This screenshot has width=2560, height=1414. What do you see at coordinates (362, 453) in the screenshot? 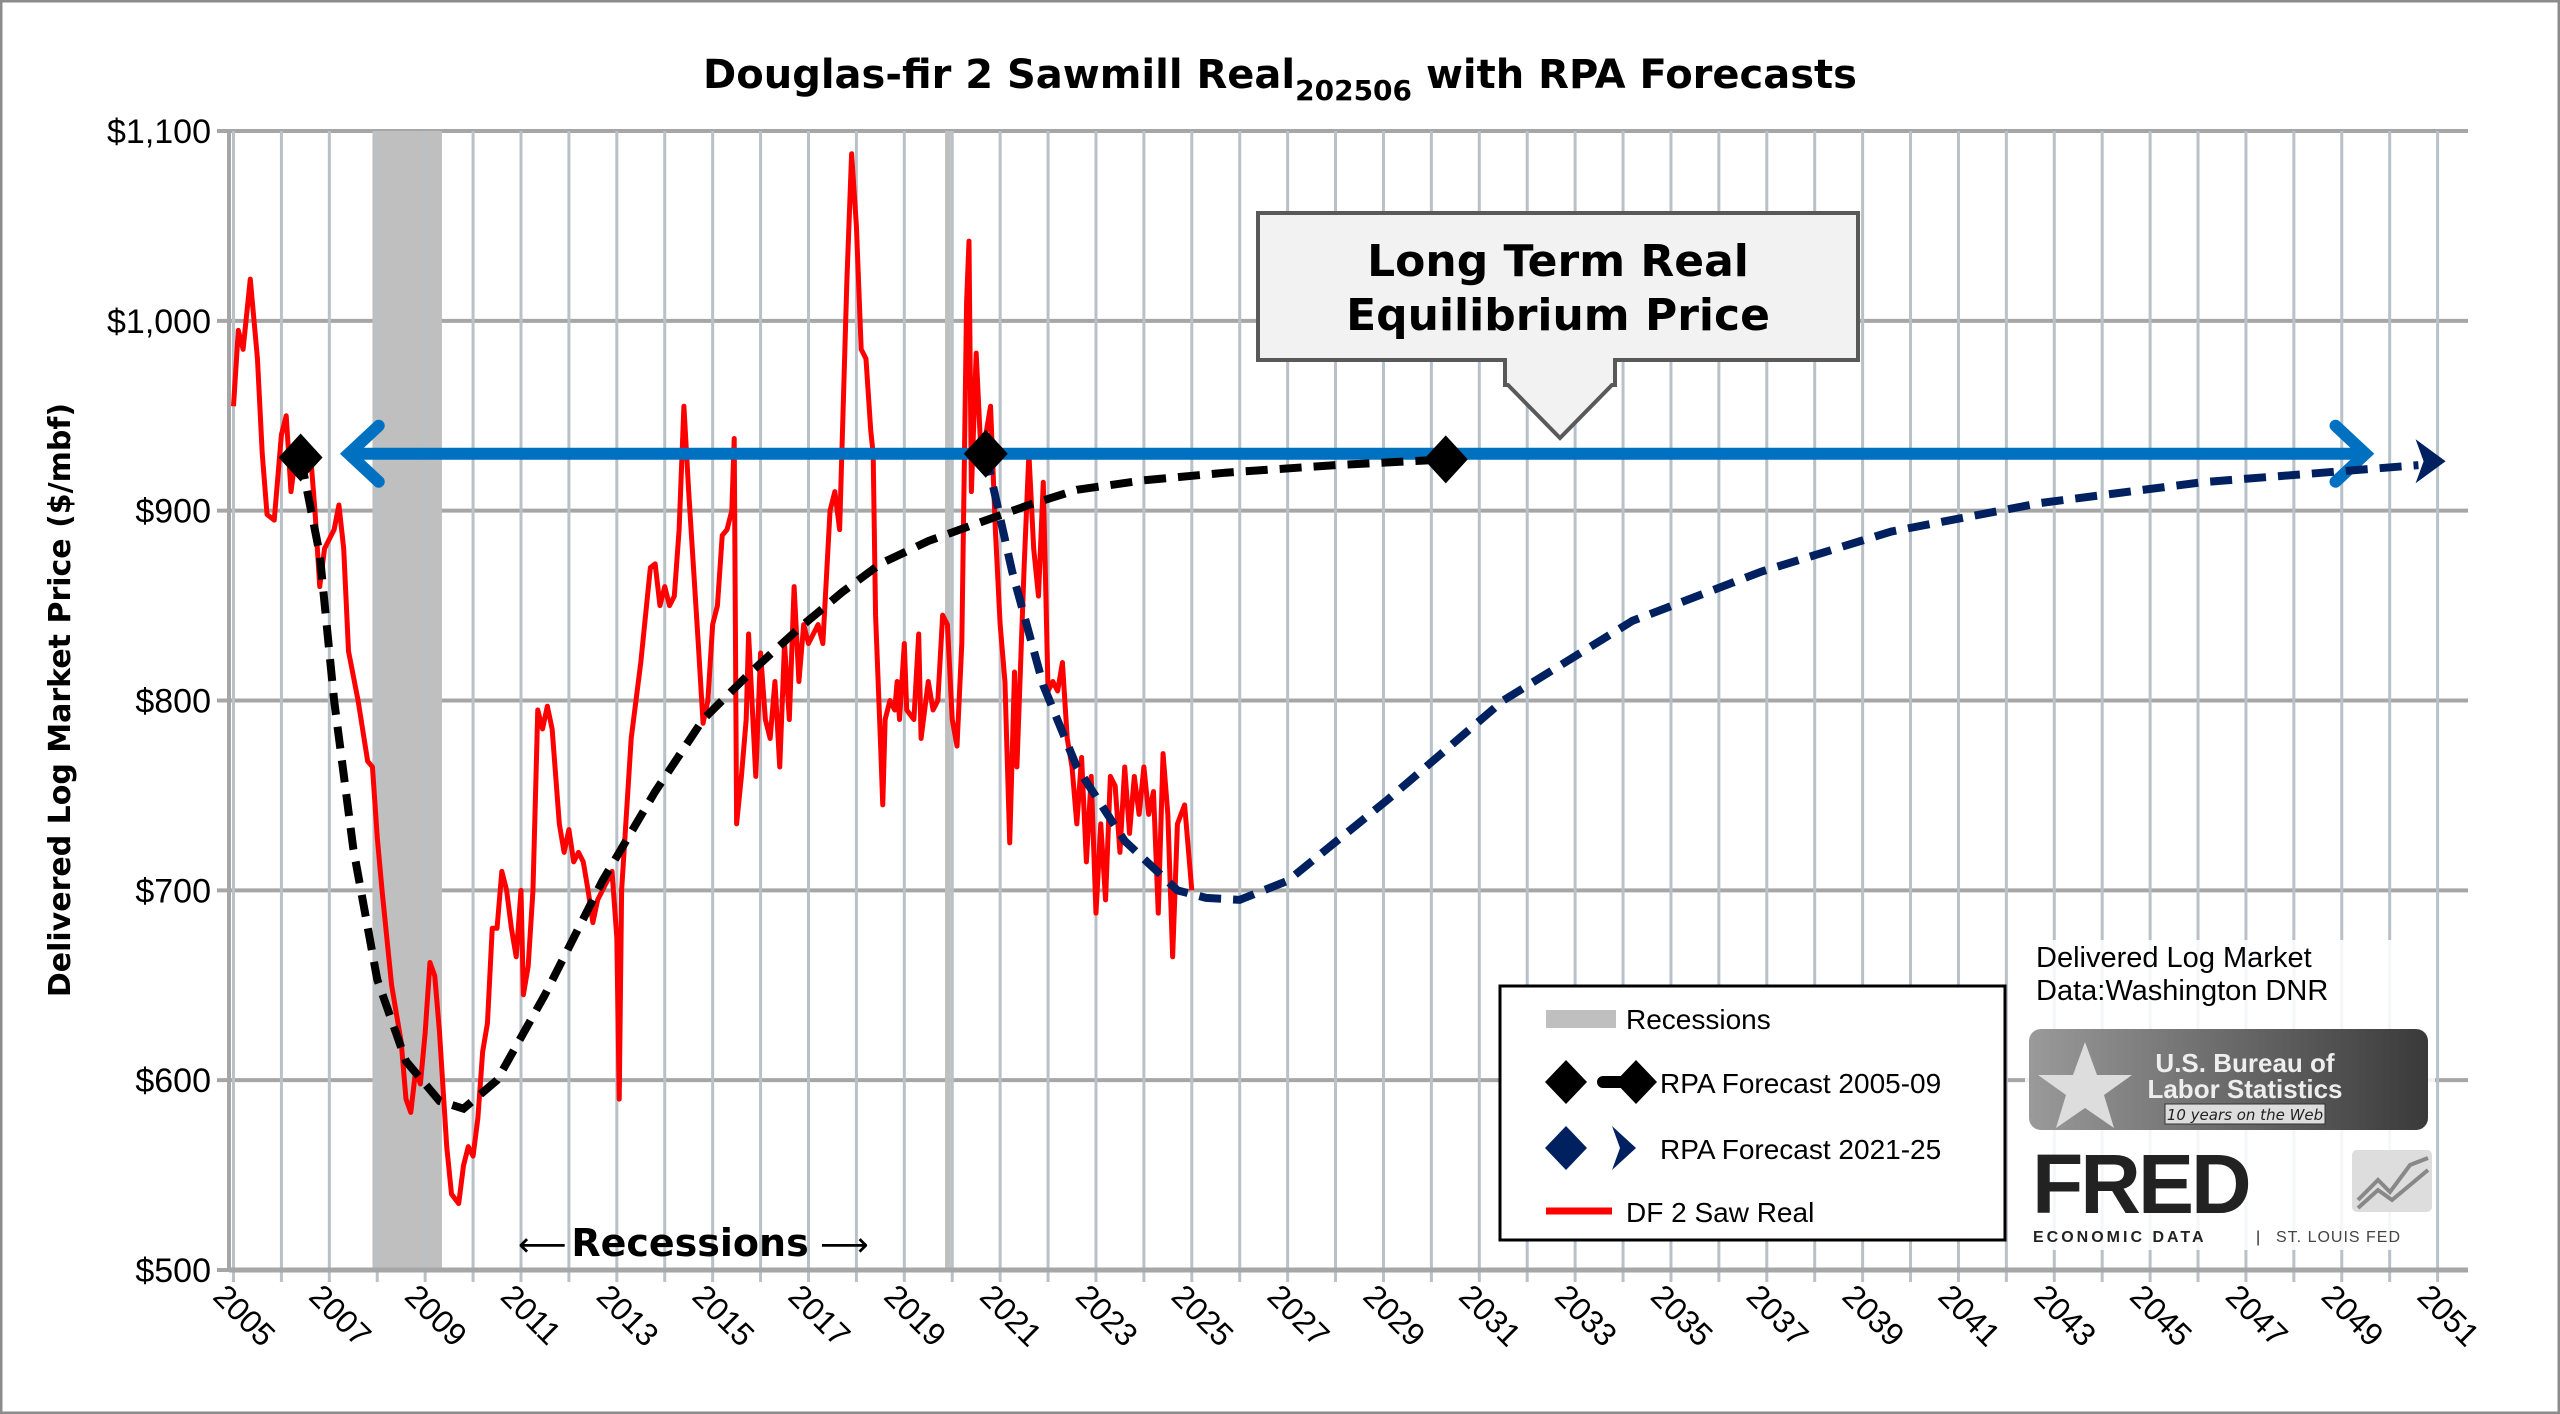
I see `equilibrium-arrow-left-icon` at bounding box center [362, 453].